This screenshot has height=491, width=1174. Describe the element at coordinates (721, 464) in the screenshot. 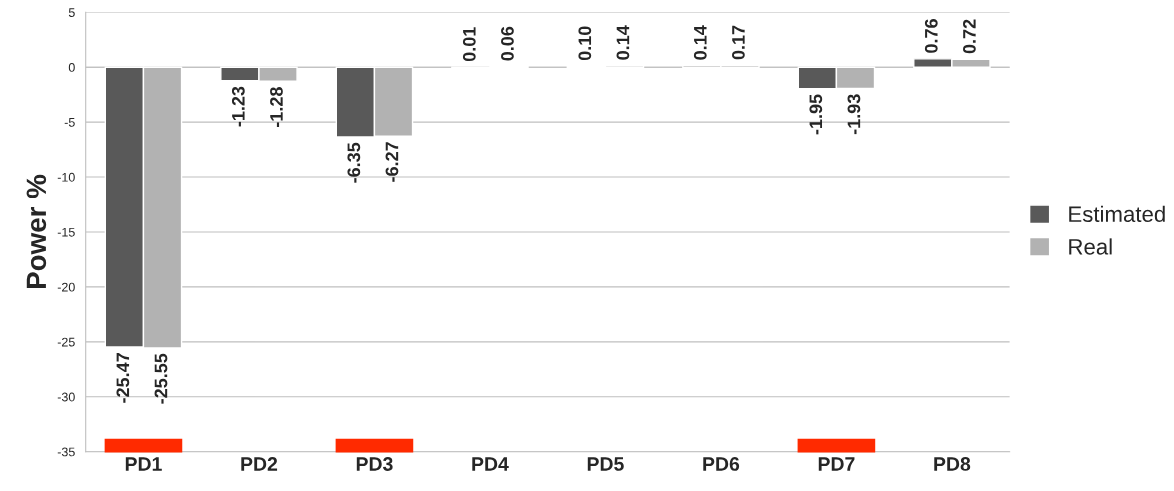

I see `x-tick-label: PD6` at that location.